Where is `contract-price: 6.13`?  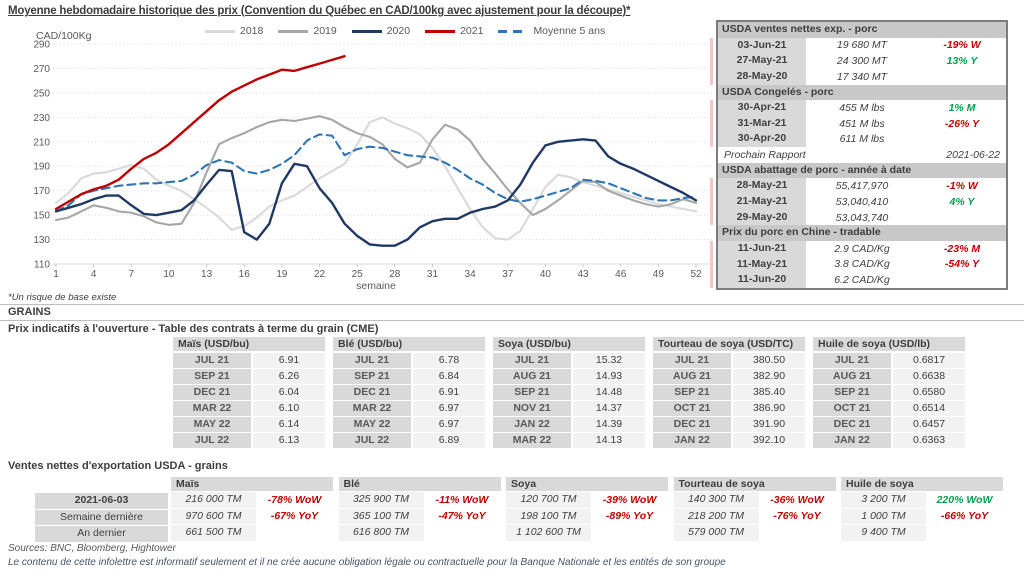
contract-price: 6.13 is located at coordinates (289, 440).